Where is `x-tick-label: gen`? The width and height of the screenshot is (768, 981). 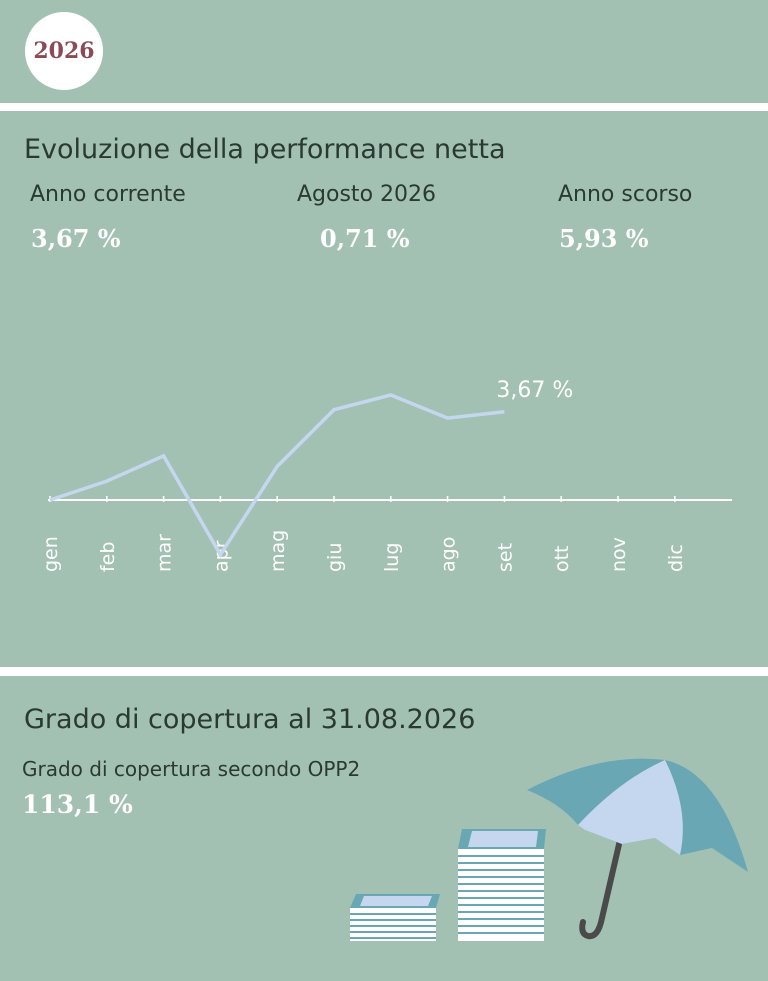
x-tick-label: gen is located at coordinates (51, 554).